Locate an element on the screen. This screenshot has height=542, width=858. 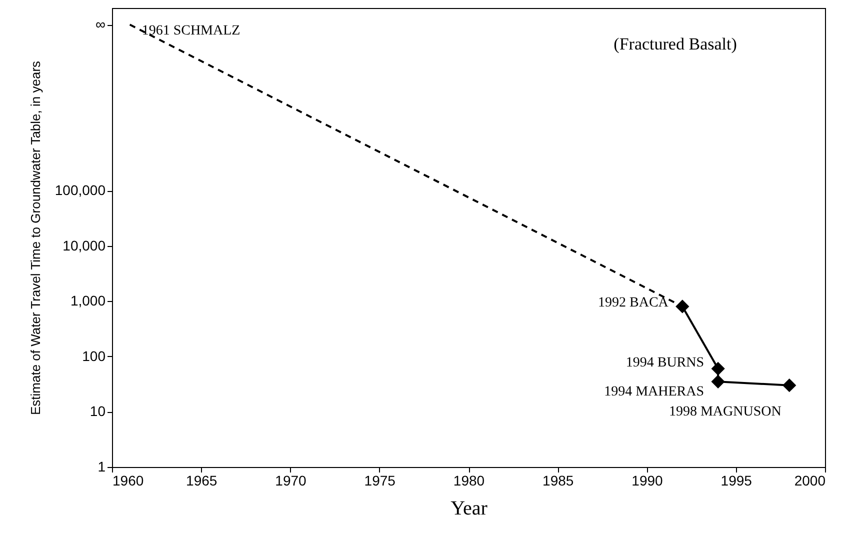
annotation: 1994 MAHERAS is located at coordinates (654, 392).